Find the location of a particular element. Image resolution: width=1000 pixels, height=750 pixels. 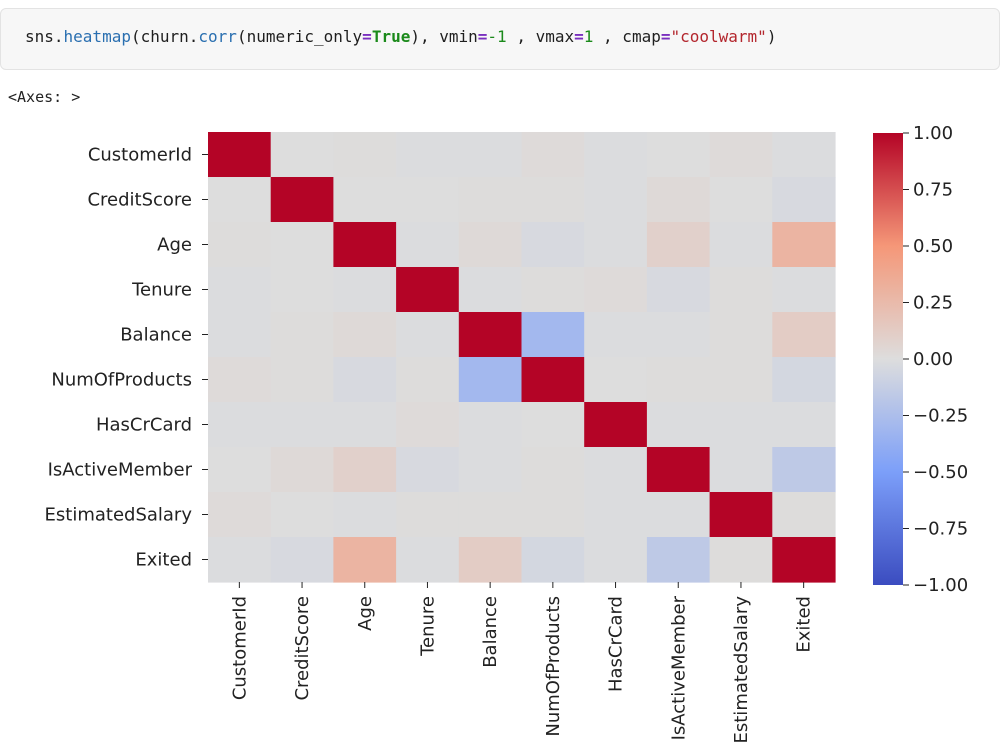

code-token: sns. is located at coordinates (44, 36).